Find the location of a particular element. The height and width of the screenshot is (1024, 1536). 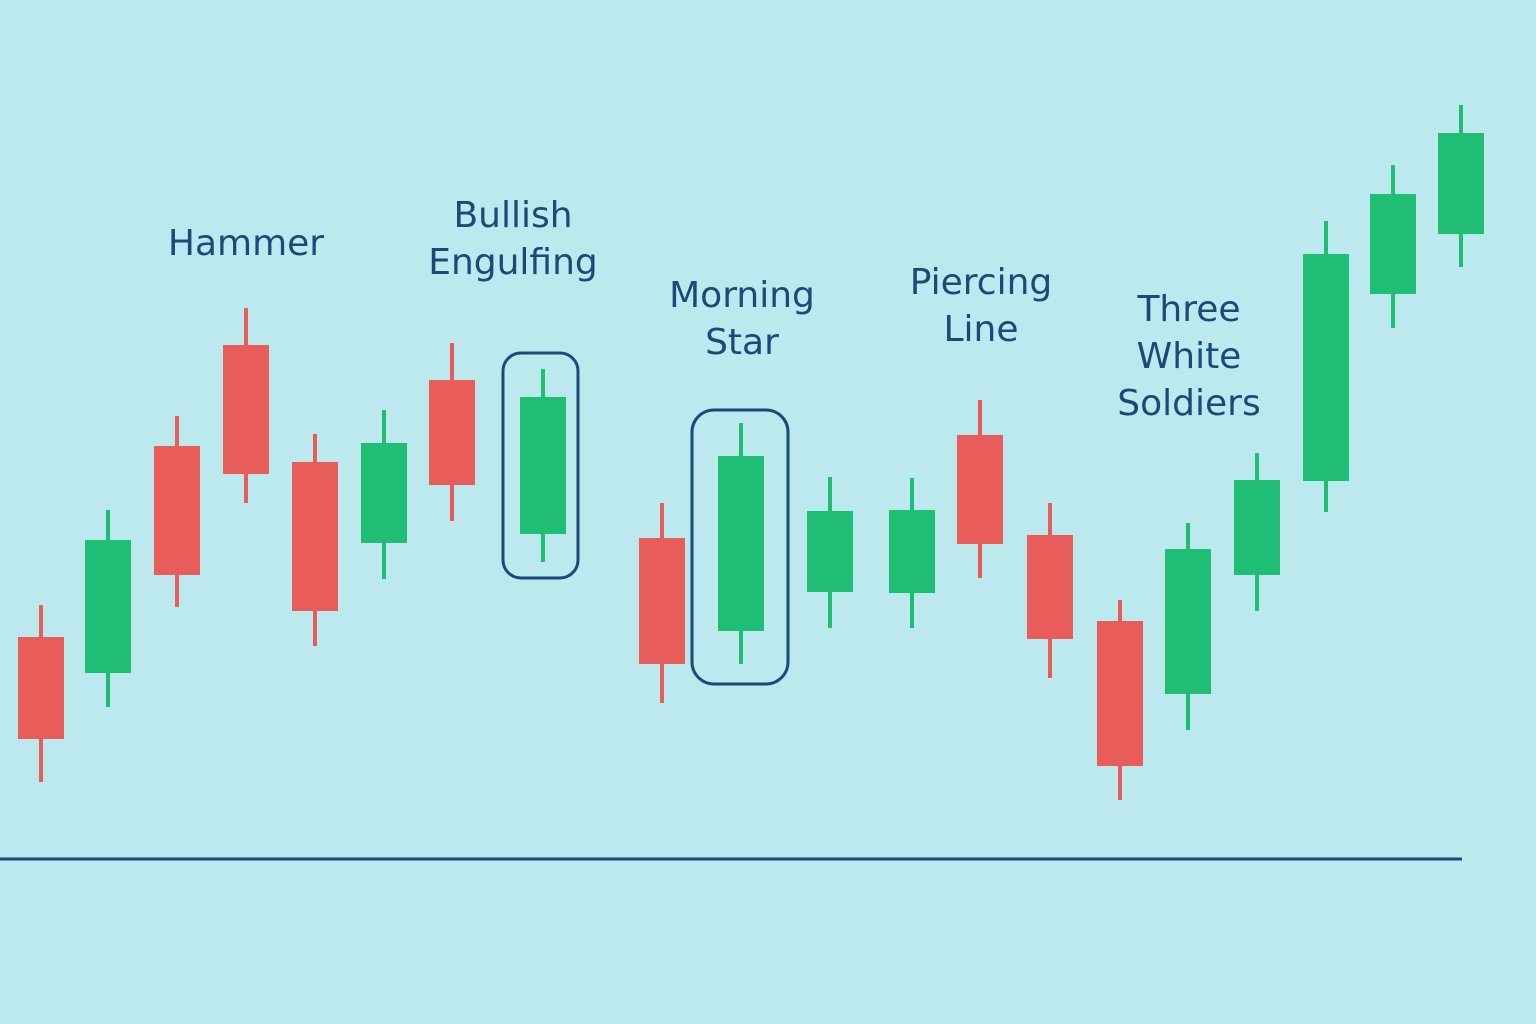

pattern-label: Engulfing is located at coordinates (513, 262).